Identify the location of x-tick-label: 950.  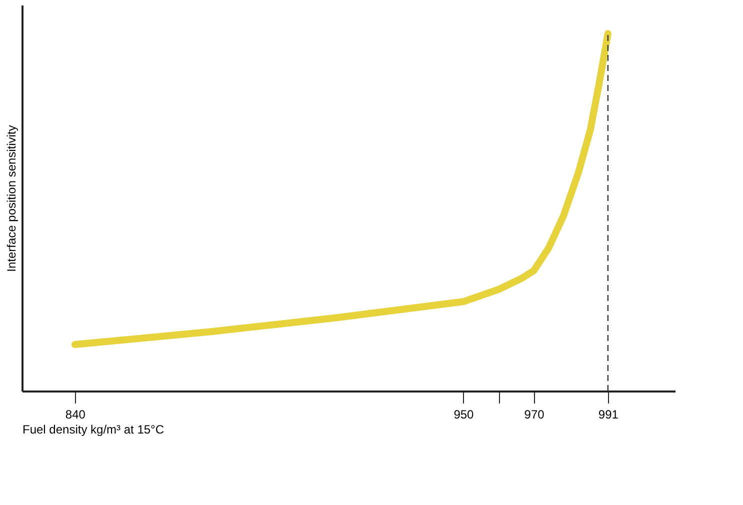
(464, 415).